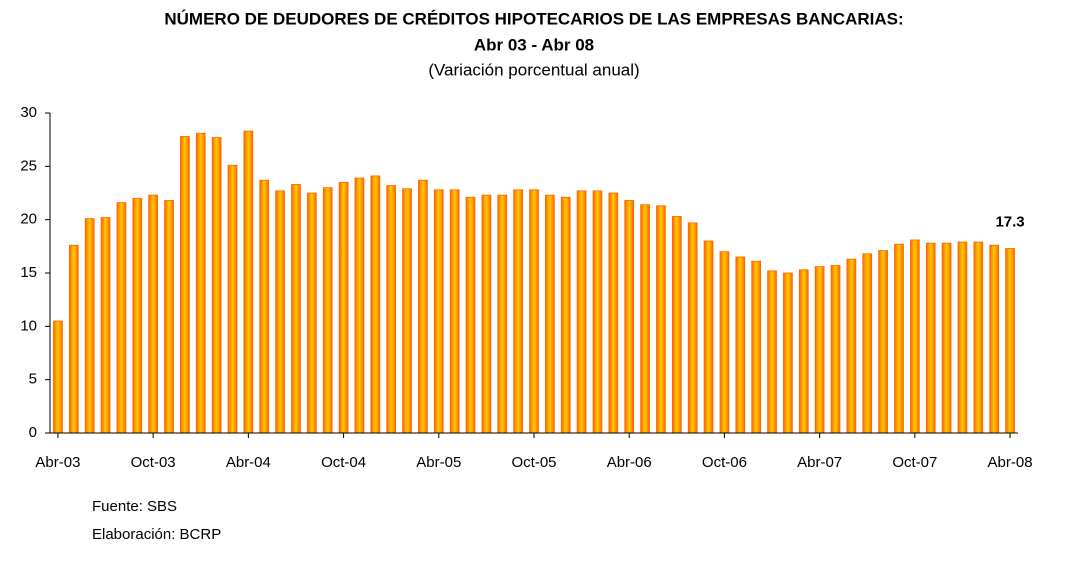 The width and height of the screenshot is (1068, 574). Describe the element at coordinates (33, 432) in the screenshot. I see `y-tick-label: 0` at that location.